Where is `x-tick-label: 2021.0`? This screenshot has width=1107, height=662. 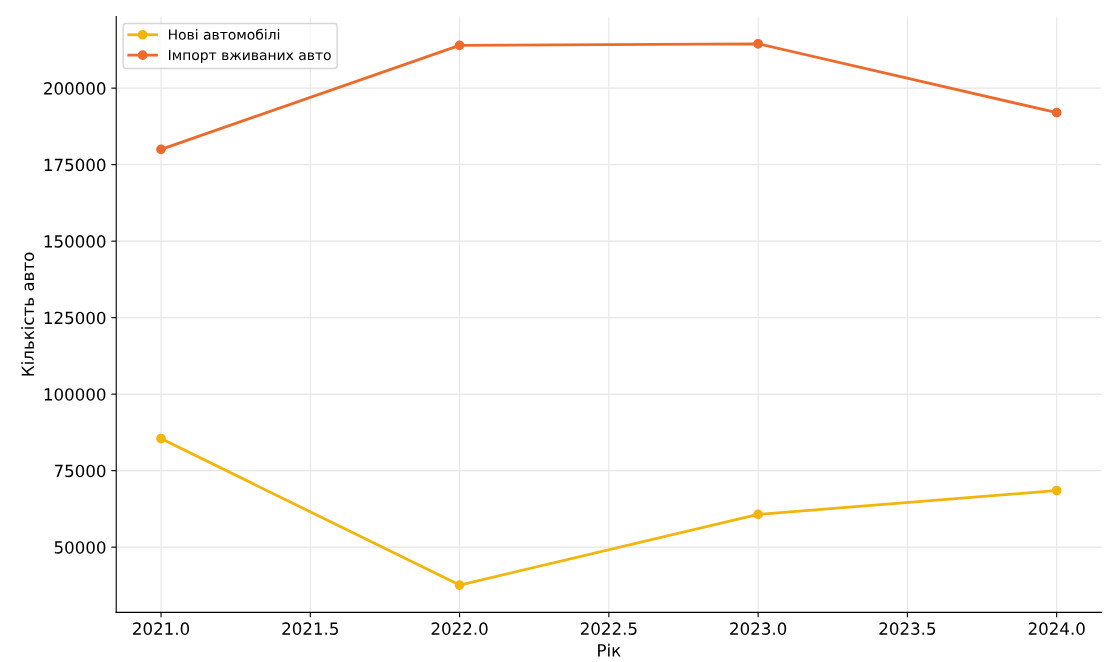
x-tick-label: 2021.0 is located at coordinates (161, 628).